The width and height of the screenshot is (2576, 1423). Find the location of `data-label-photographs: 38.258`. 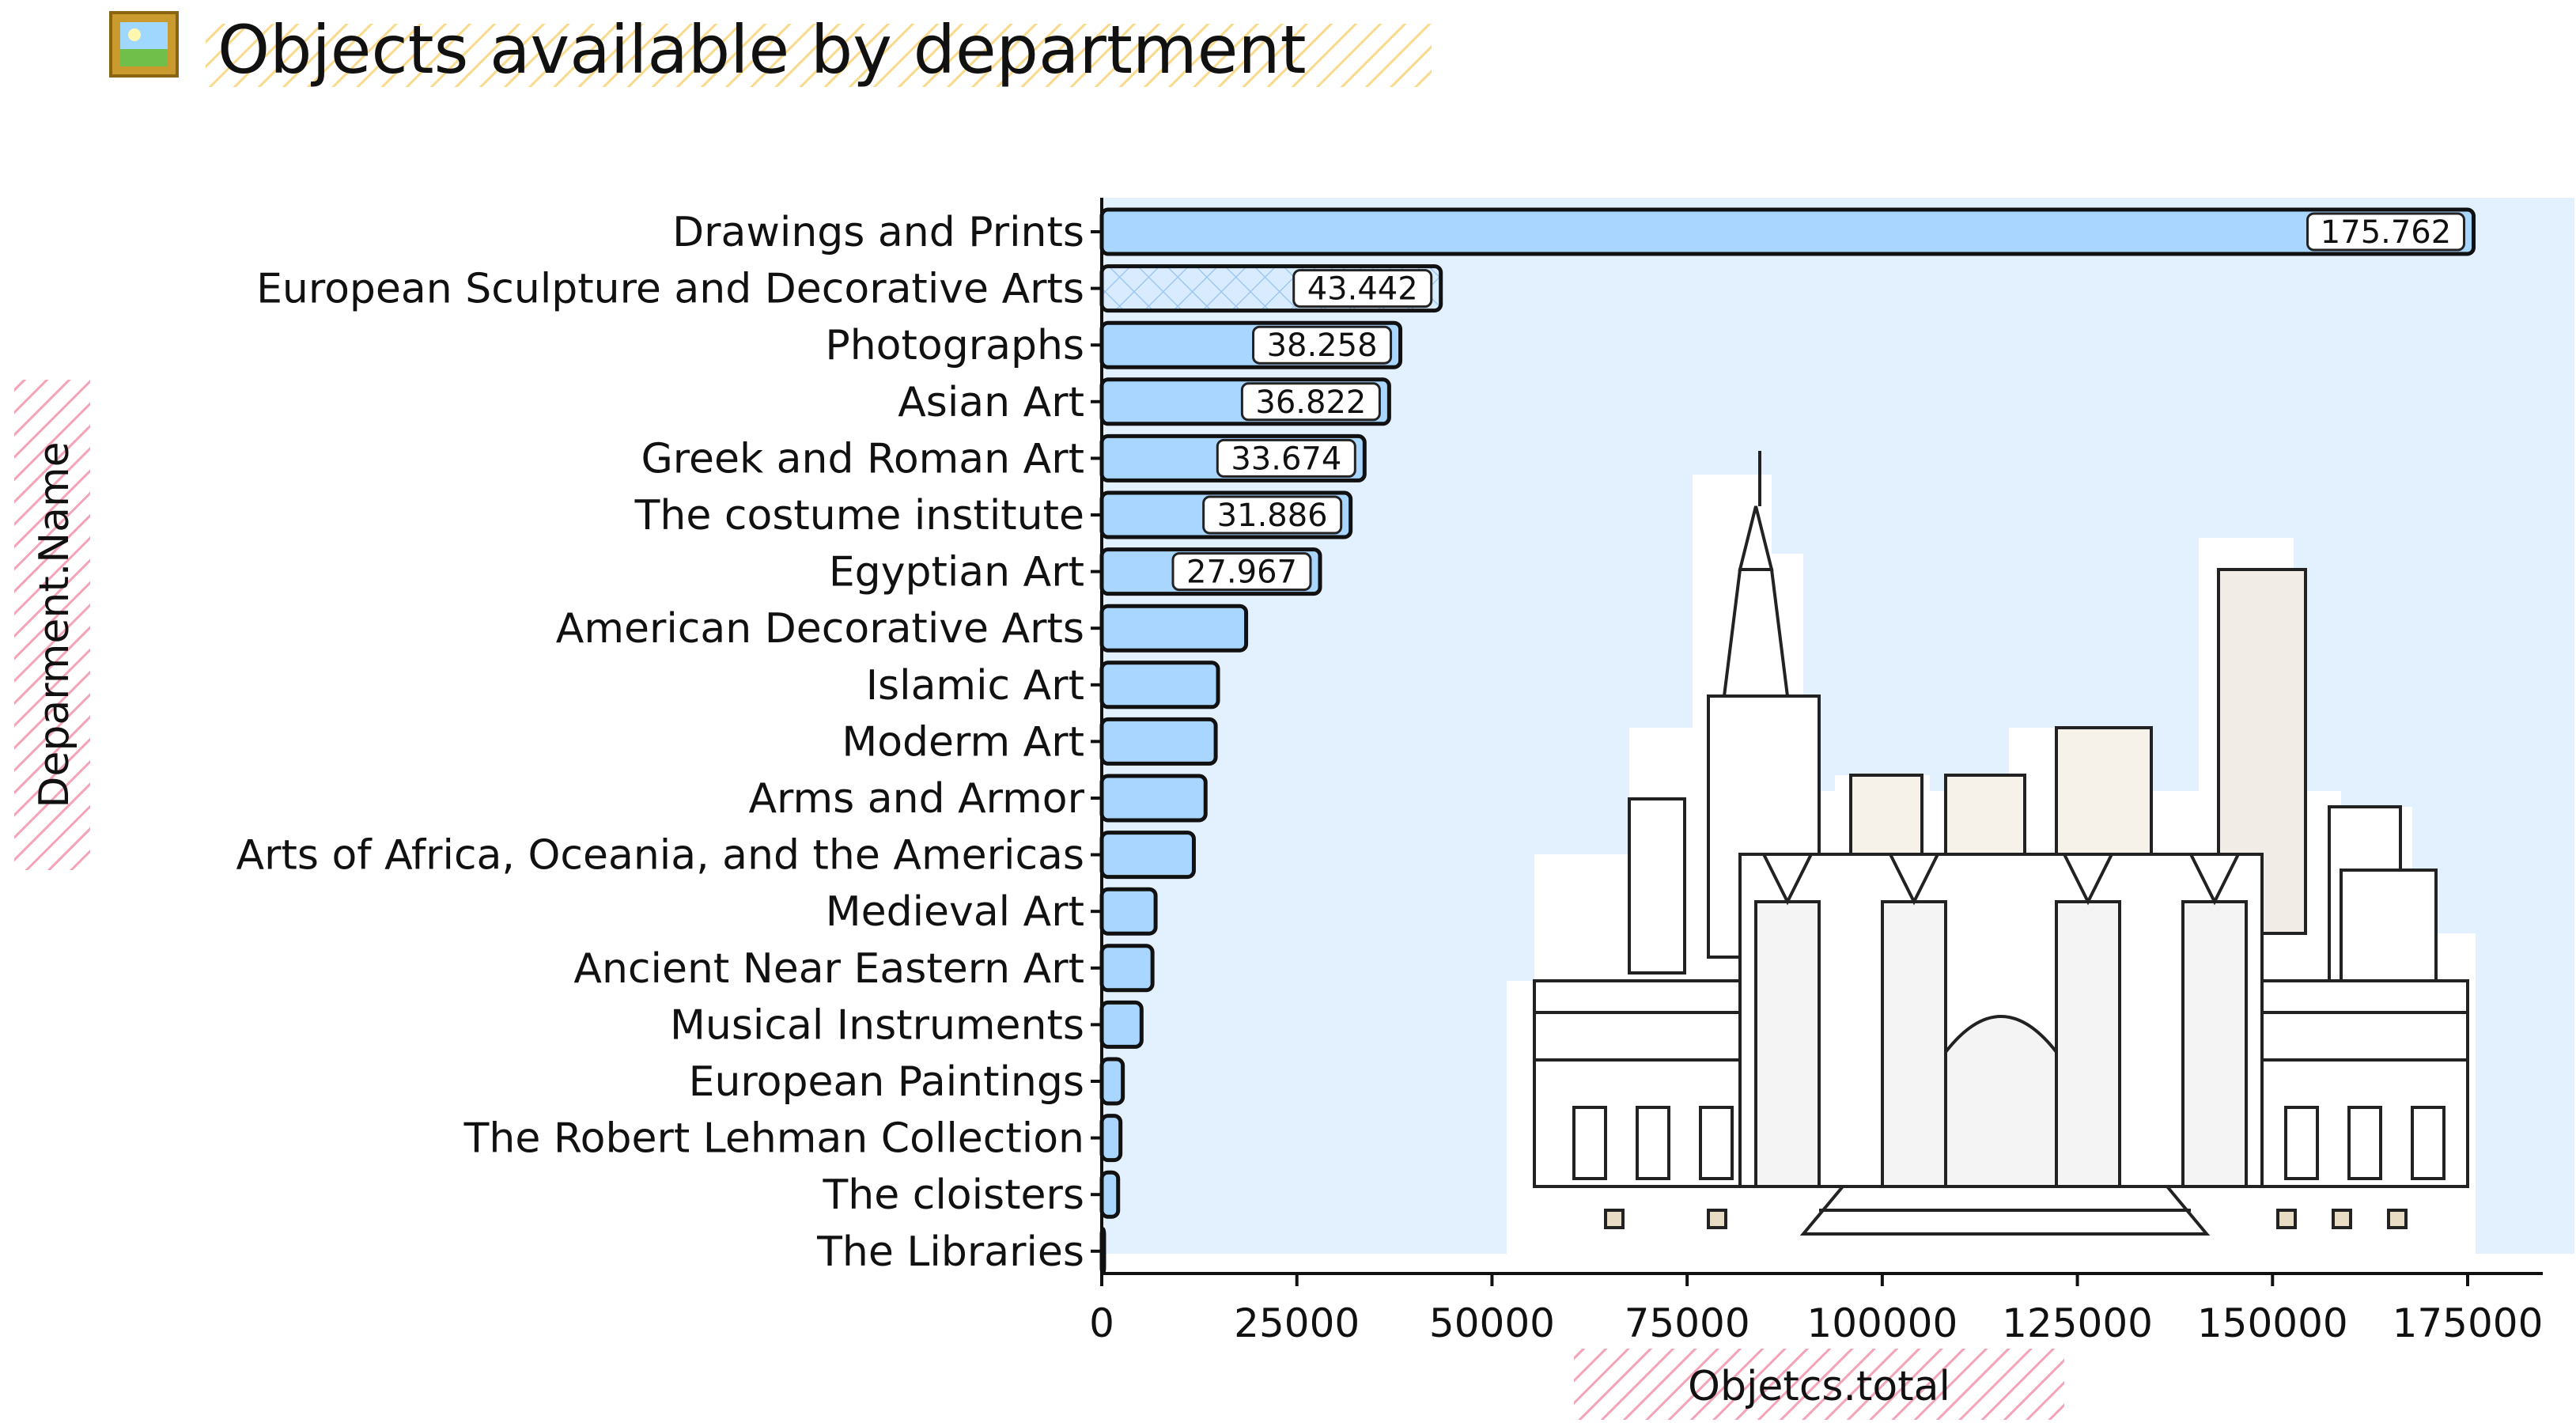

data-label-photographs: 38.258 is located at coordinates (1322, 345).